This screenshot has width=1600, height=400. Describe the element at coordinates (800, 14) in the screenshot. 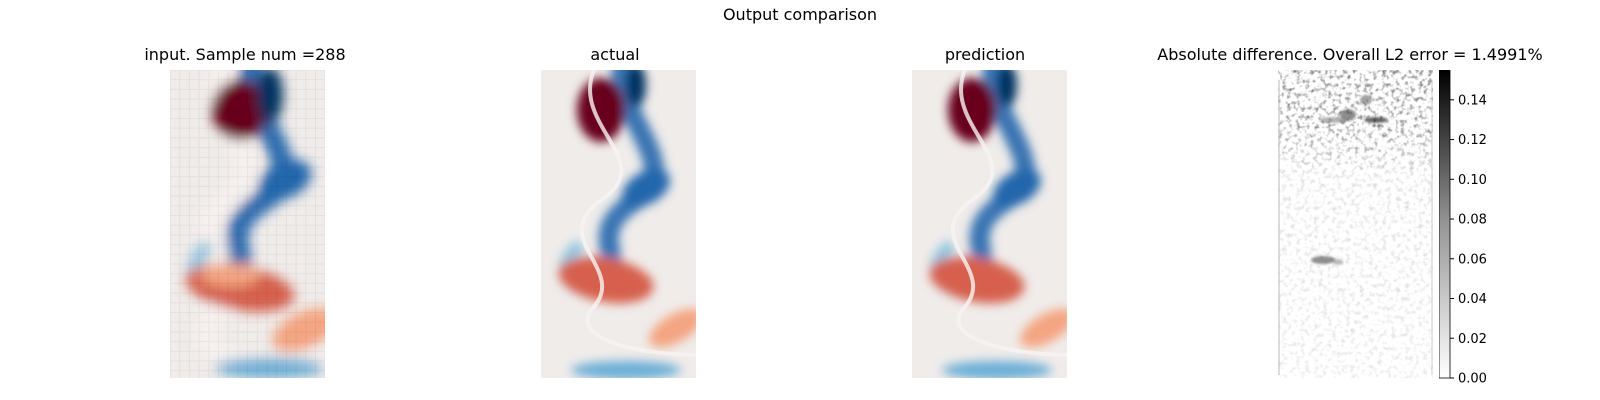

I see `figure-suptitle: Output comparison` at that location.